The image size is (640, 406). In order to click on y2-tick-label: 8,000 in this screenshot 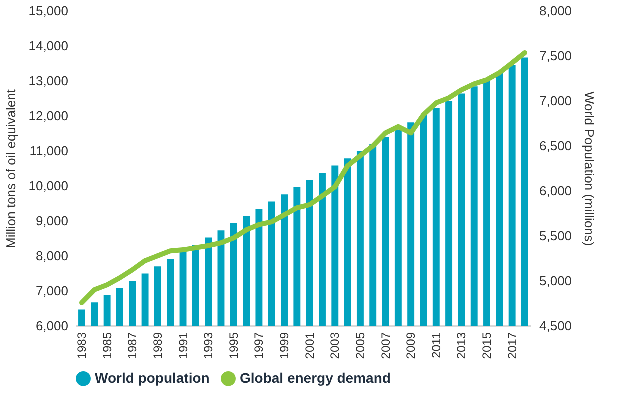, I will do `click(556, 11)`.